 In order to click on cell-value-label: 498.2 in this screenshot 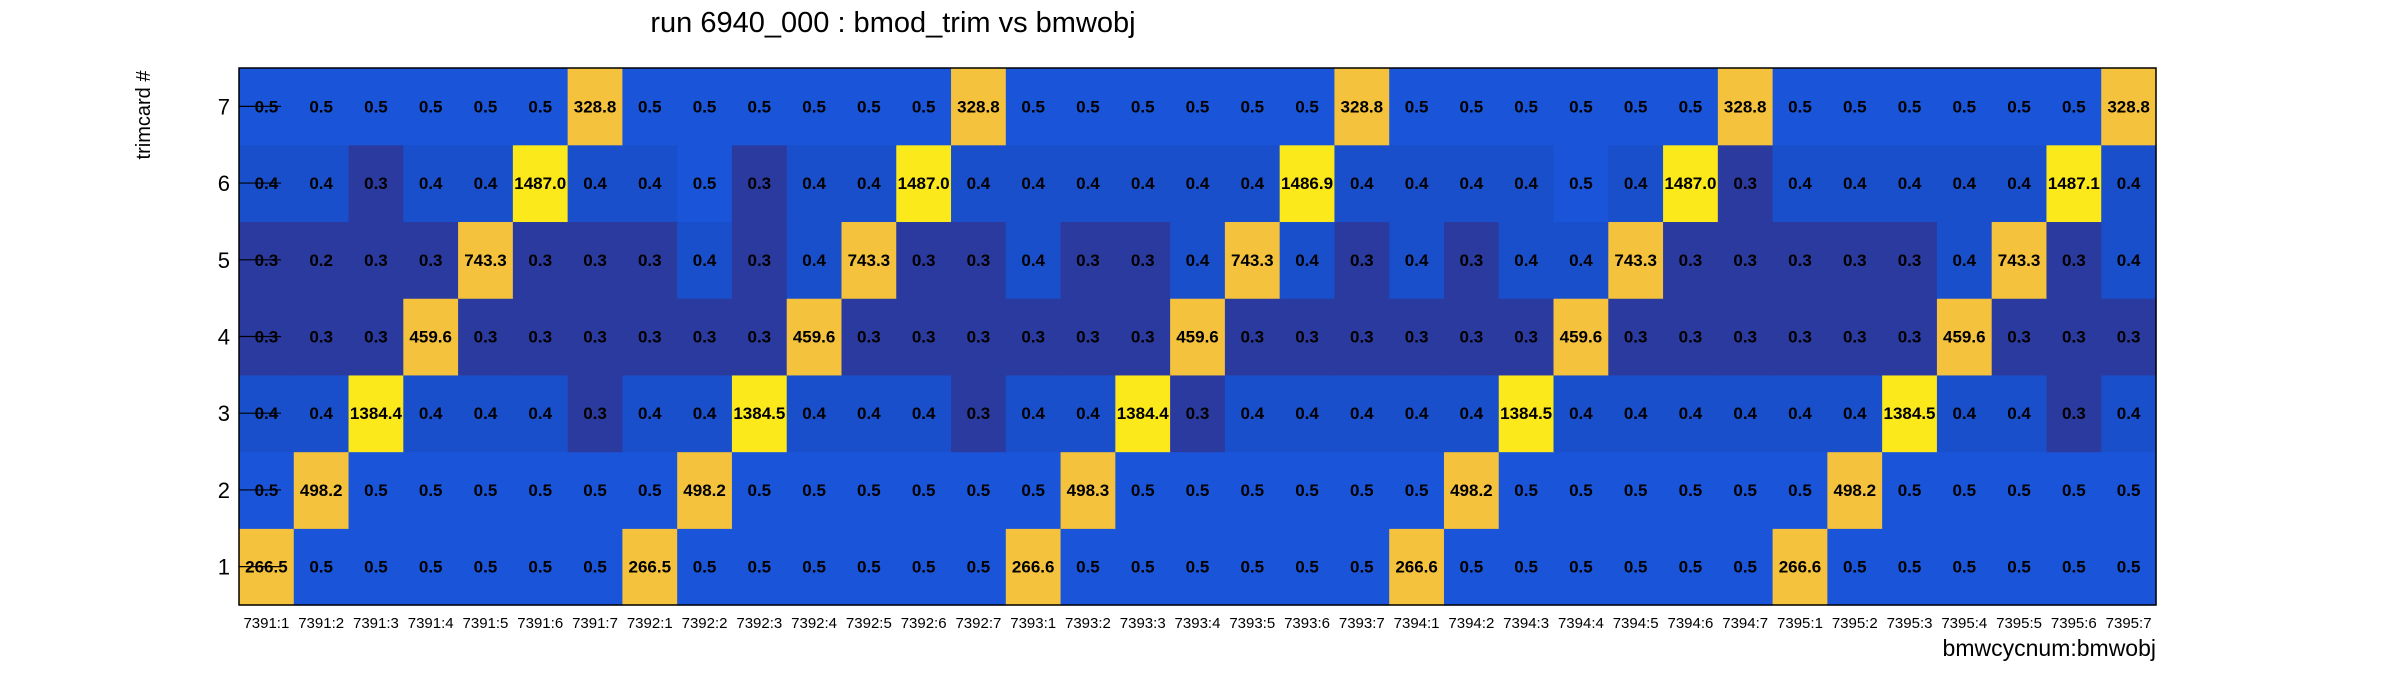, I will do `click(1854, 490)`.